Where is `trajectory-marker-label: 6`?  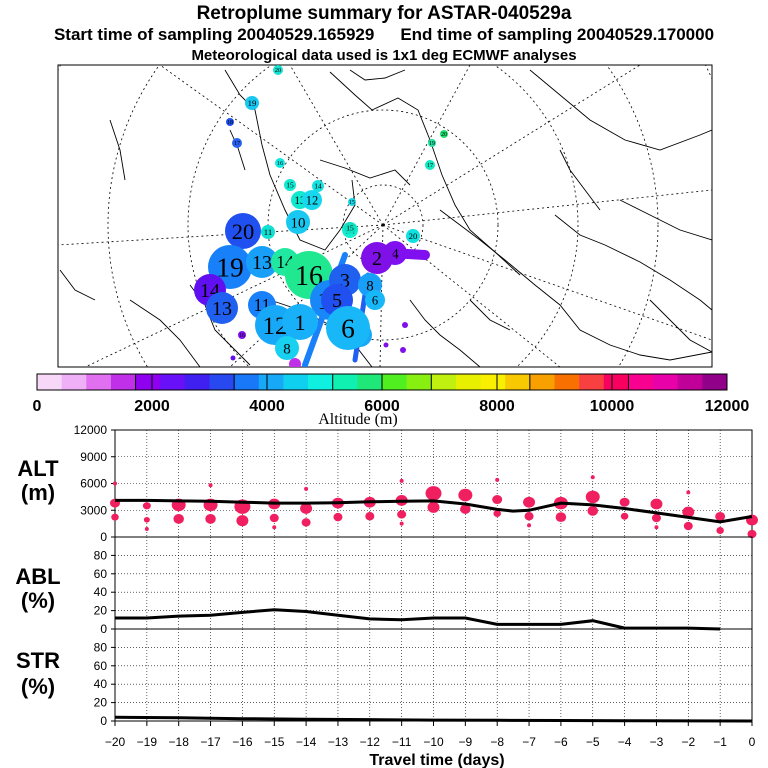
trajectory-marker-label: 6 is located at coordinates (375, 300).